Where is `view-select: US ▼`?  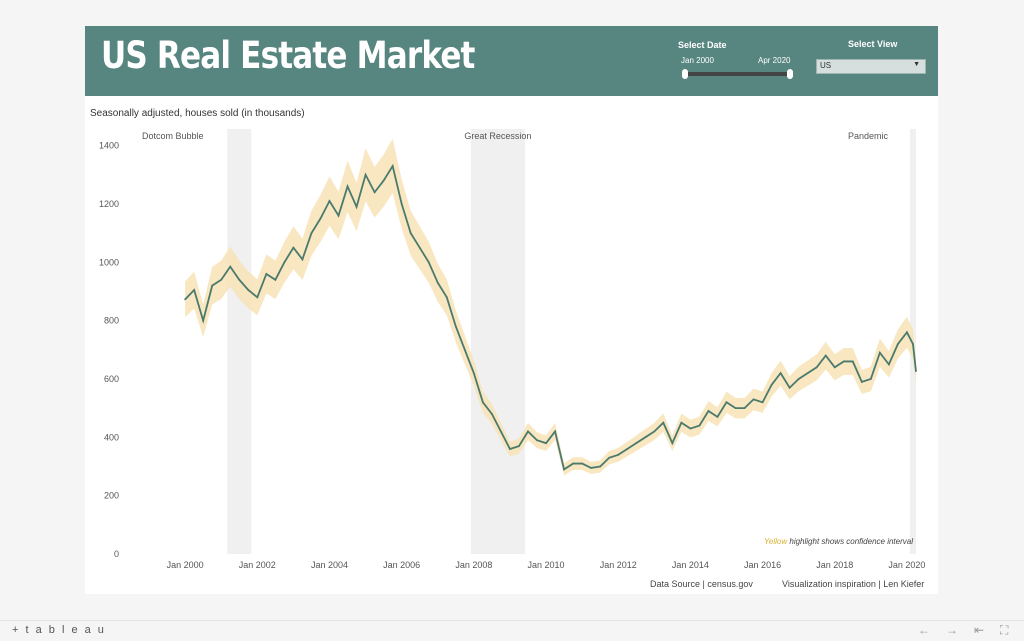 view-select: US ▼ is located at coordinates (871, 66).